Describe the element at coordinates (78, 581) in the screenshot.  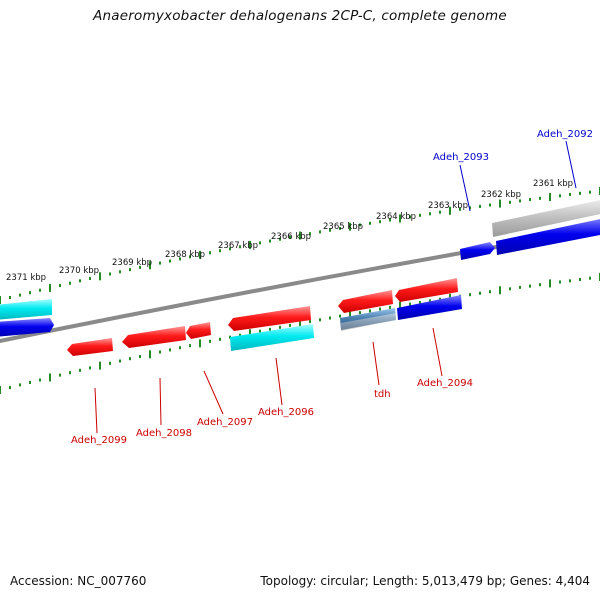
I see `accession-text: Accession: NC_007760` at that location.